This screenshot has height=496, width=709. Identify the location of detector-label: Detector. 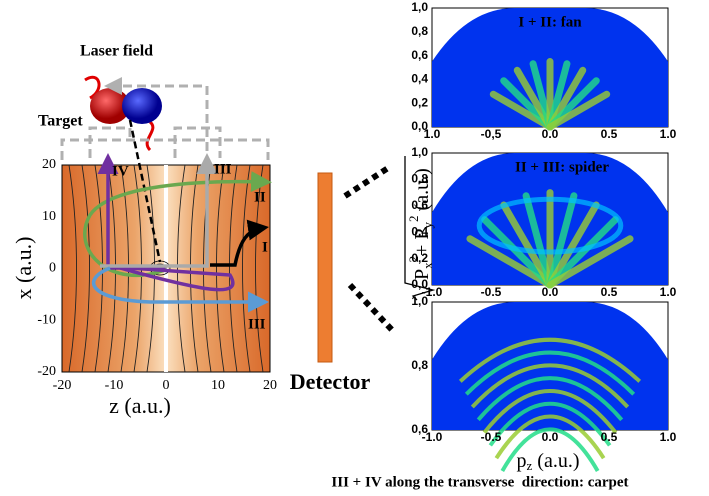
(330, 381).